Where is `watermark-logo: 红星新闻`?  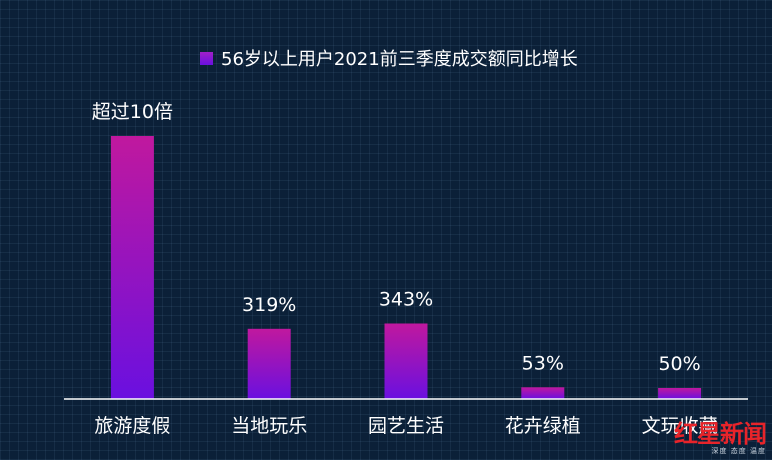 watermark-logo: 红星新闻 is located at coordinates (720, 433).